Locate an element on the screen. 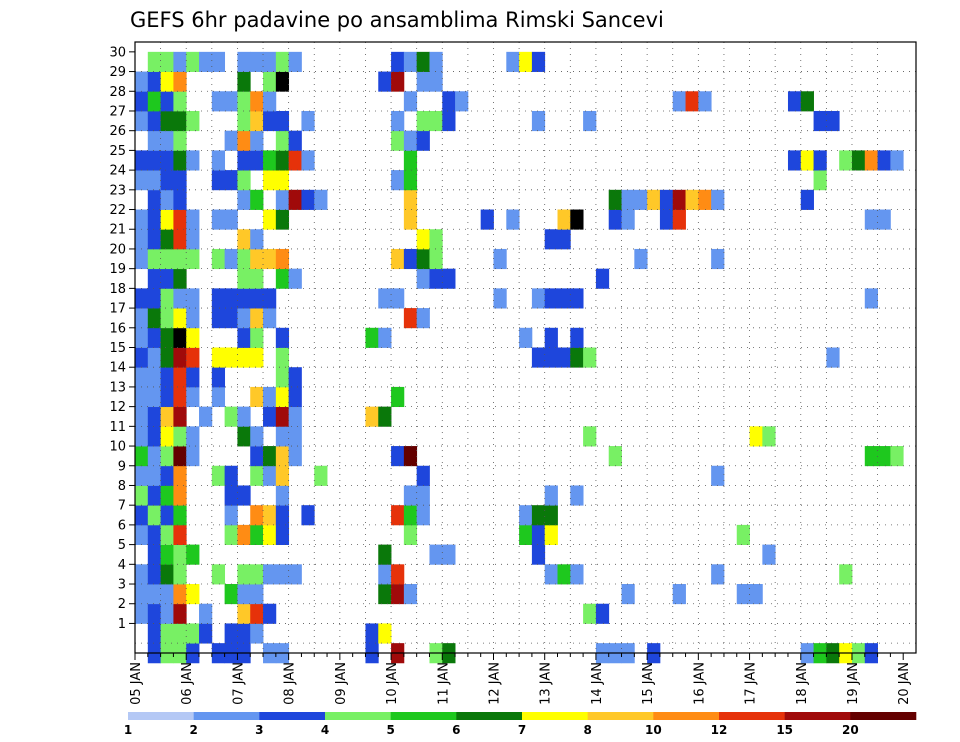  colorbar-label: 2 is located at coordinates (193, 730).